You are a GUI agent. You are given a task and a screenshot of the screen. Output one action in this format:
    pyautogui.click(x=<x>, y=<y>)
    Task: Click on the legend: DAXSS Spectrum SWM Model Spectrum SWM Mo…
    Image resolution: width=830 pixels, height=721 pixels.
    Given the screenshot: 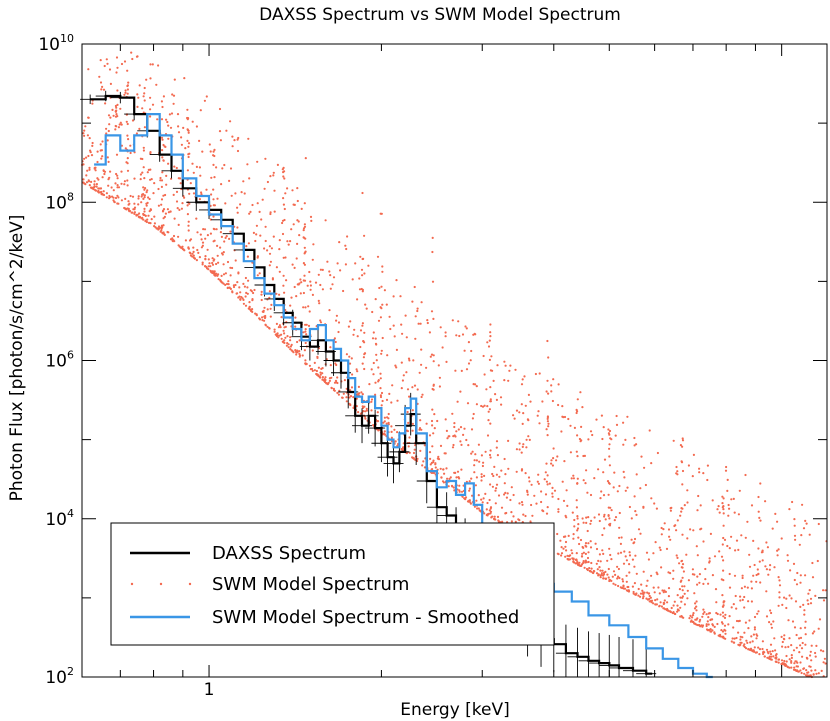 What is the action you would take?
    pyautogui.click(x=332, y=584)
    